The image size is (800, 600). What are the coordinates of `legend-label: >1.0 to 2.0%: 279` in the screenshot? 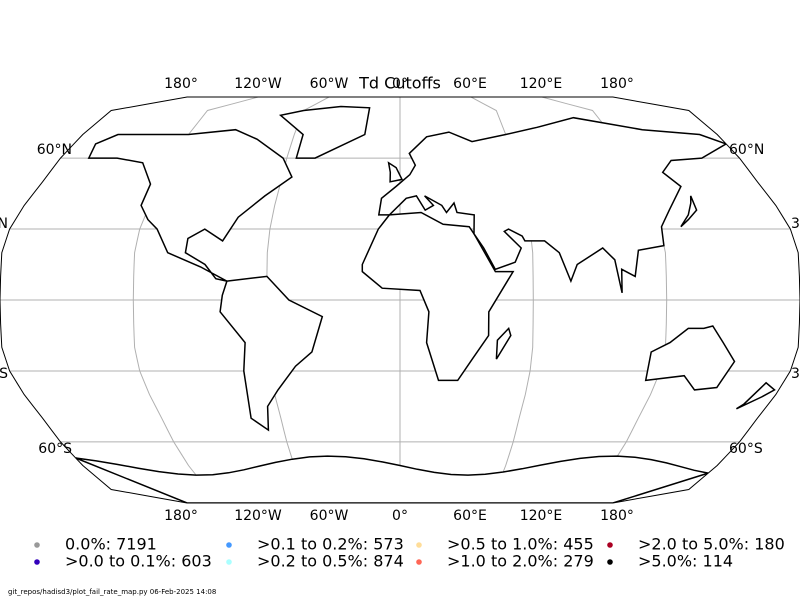 It's located at (520, 561).